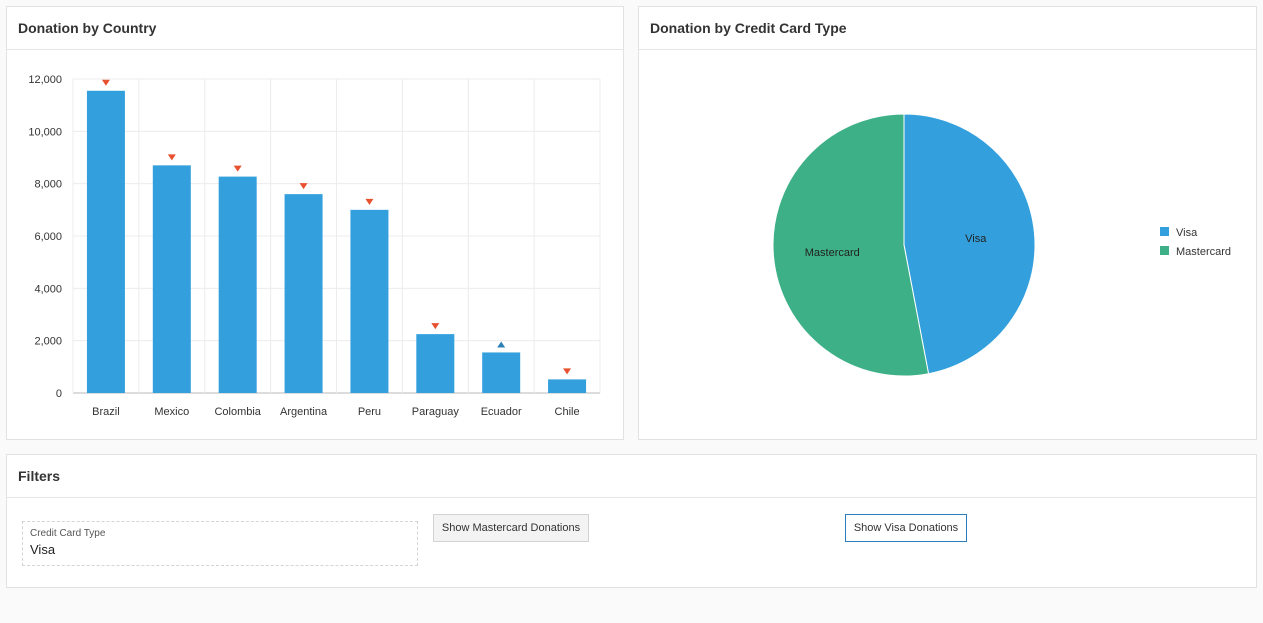  What do you see at coordinates (567, 386) in the screenshot?
I see `bar-chile` at bounding box center [567, 386].